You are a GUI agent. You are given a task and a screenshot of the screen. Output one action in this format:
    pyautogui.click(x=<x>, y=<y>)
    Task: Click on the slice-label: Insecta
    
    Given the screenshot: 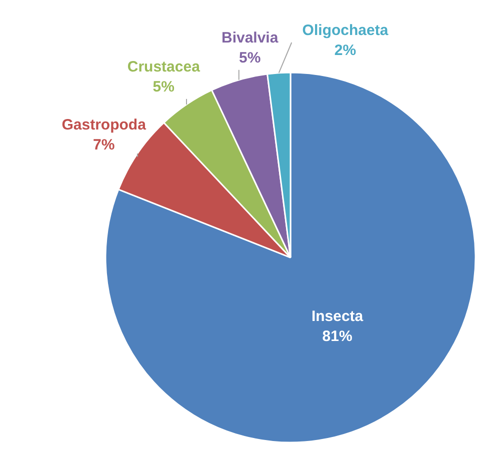 What is the action you would take?
    pyautogui.click(x=337, y=316)
    